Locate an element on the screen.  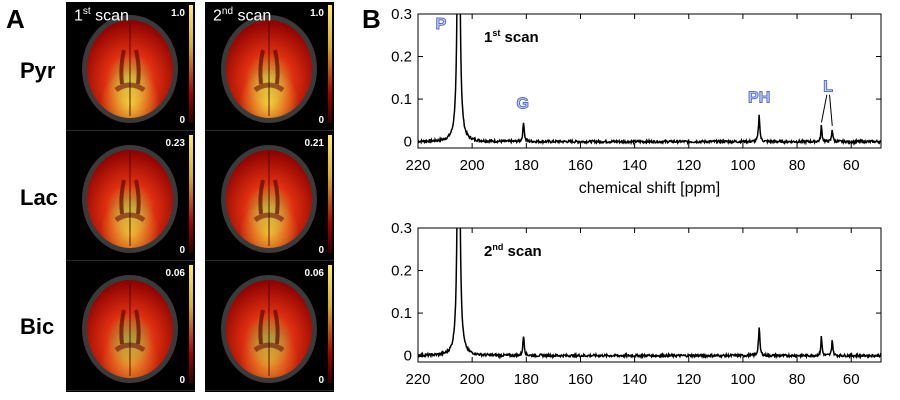
brain-map-pyr-scan-1: 1.0 0 1st scan is located at coordinates (130, 66).